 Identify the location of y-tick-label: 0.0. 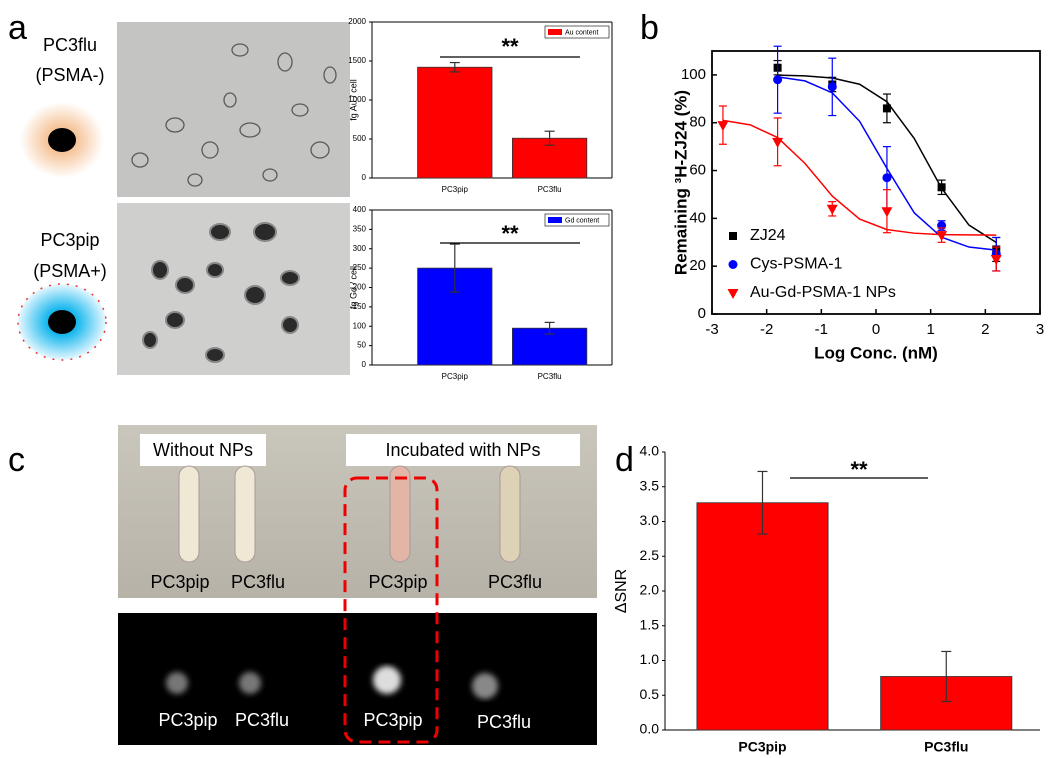
(650, 729).